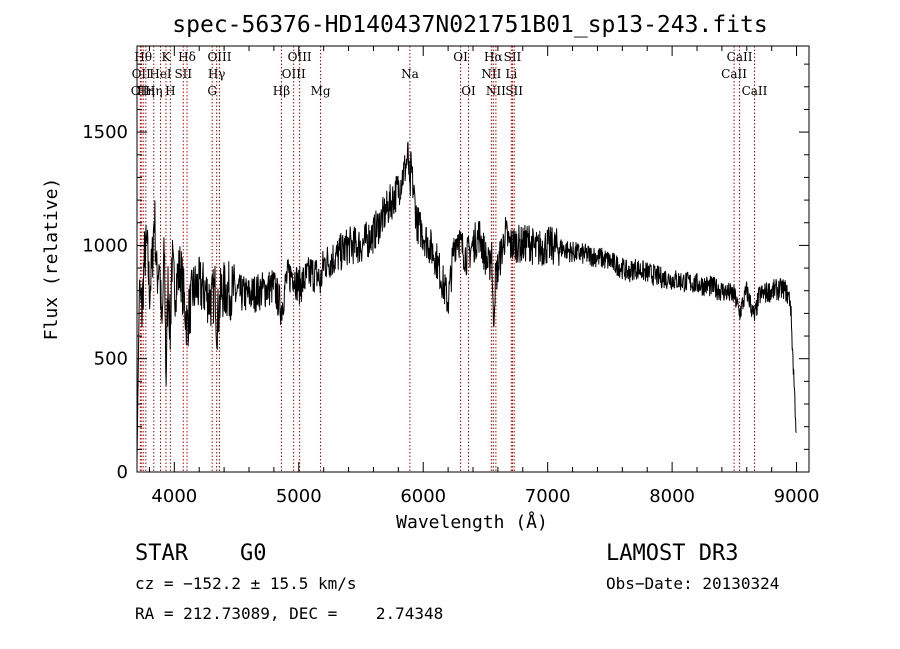 This screenshot has height=649, width=900. I want to click on coordinates: RA = 212.73089, DEC = 2.74348, so click(289, 613).